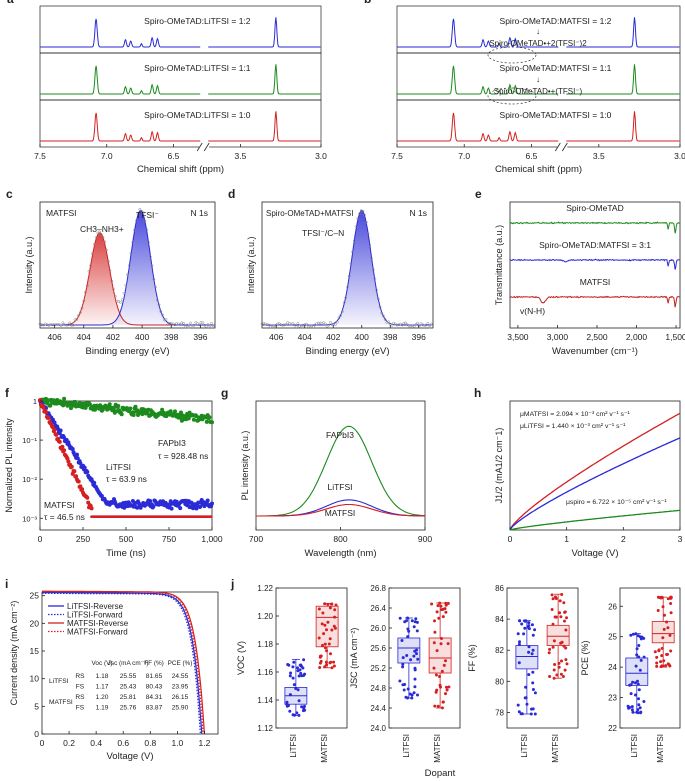 Image resolution: width=685 pixels, height=781 pixels. I want to click on y-axis-label: FF (%), so click(472, 658).